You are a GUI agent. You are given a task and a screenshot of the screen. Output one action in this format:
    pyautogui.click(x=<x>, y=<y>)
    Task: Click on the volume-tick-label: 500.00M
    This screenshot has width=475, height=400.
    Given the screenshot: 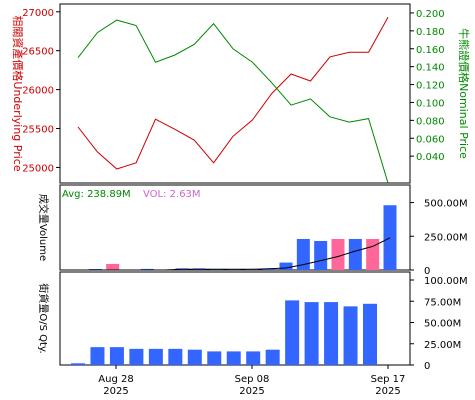 What is the action you would take?
    pyautogui.click(x=446, y=204)
    